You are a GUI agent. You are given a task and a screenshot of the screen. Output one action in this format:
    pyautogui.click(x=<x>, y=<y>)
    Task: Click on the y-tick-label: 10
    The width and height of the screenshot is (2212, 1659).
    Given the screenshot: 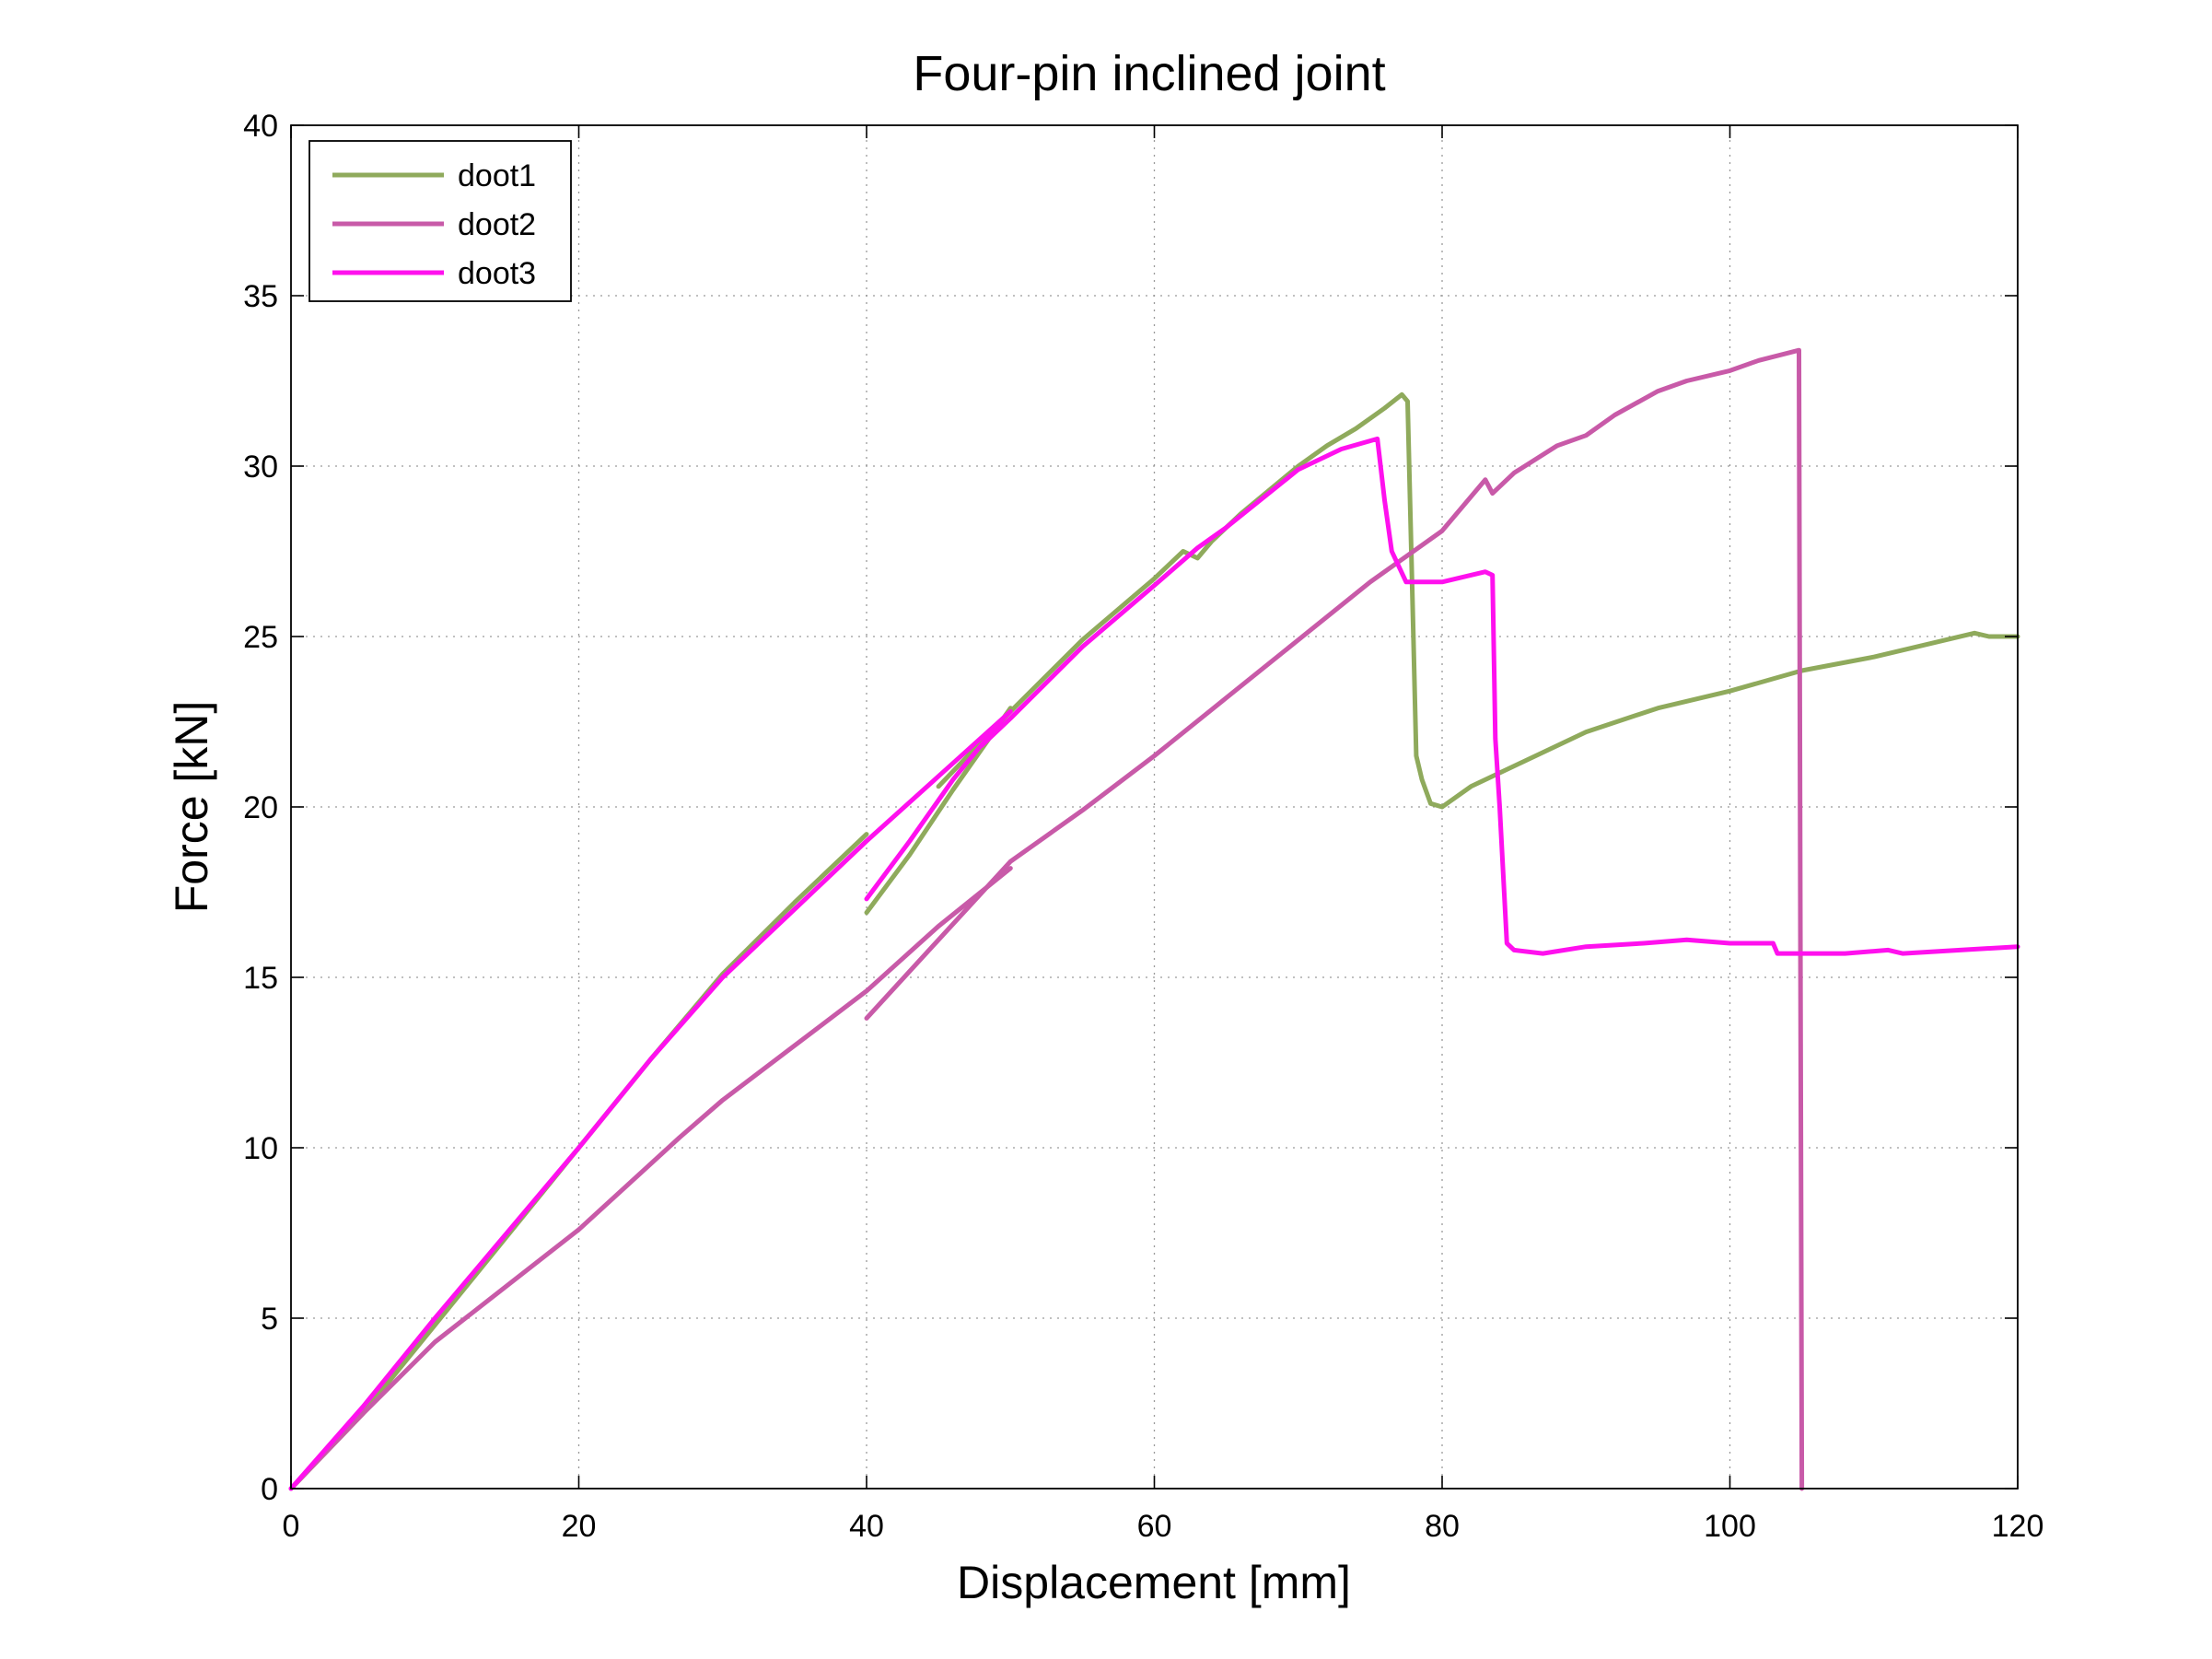 What is the action you would take?
    pyautogui.click(x=260, y=1148)
    